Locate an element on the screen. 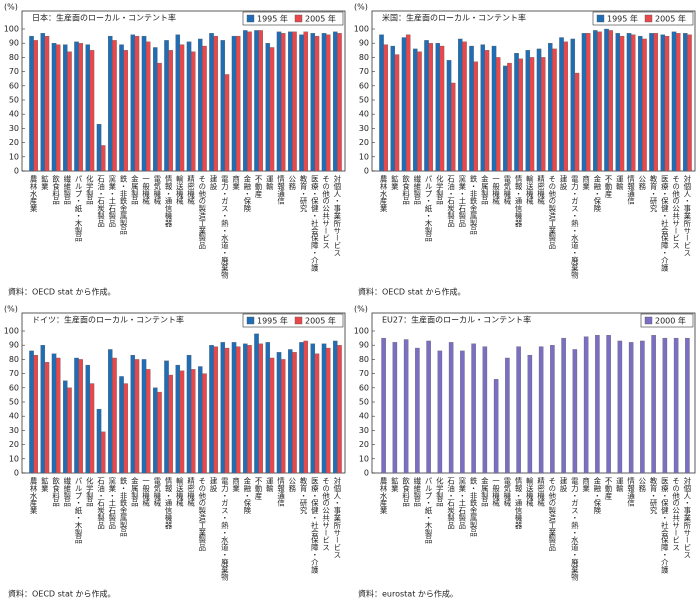  legend-label: 1995 年 is located at coordinates (272, 19).